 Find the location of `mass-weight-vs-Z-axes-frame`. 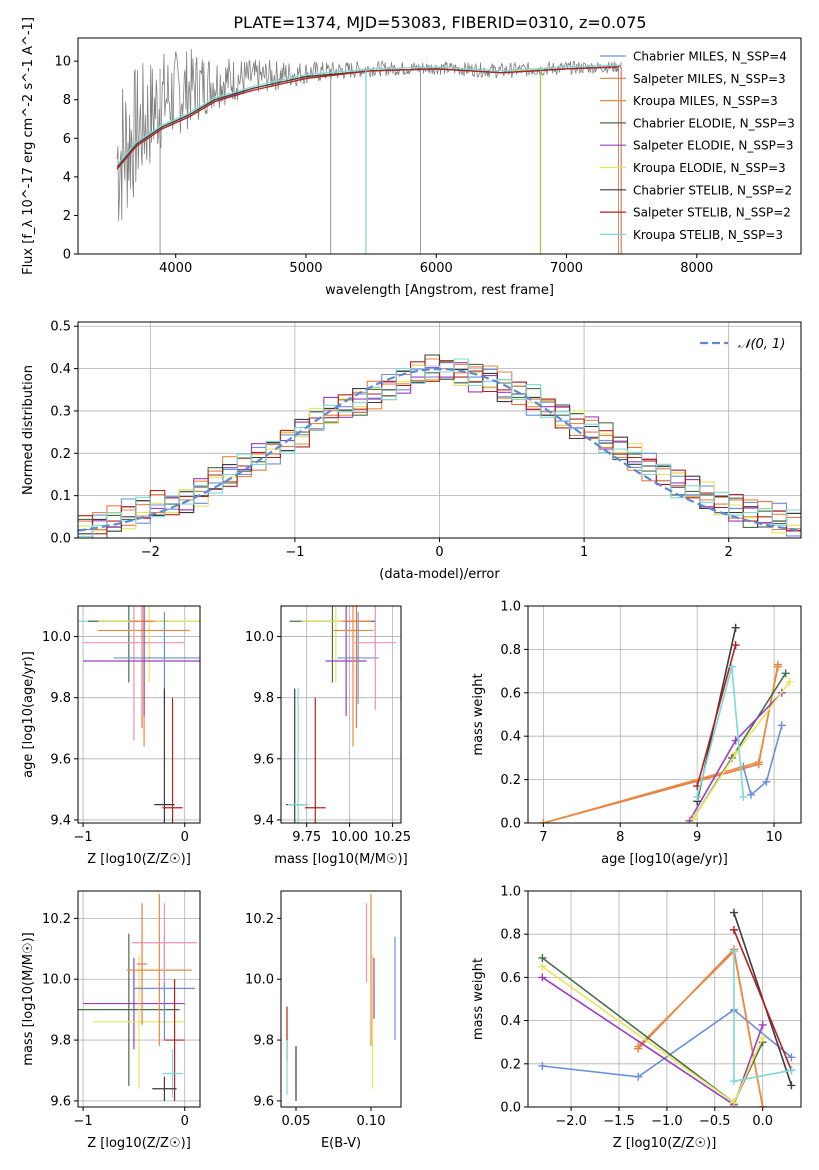

mass-weight-vs-Z-axes-frame is located at coordinates (664, 999).